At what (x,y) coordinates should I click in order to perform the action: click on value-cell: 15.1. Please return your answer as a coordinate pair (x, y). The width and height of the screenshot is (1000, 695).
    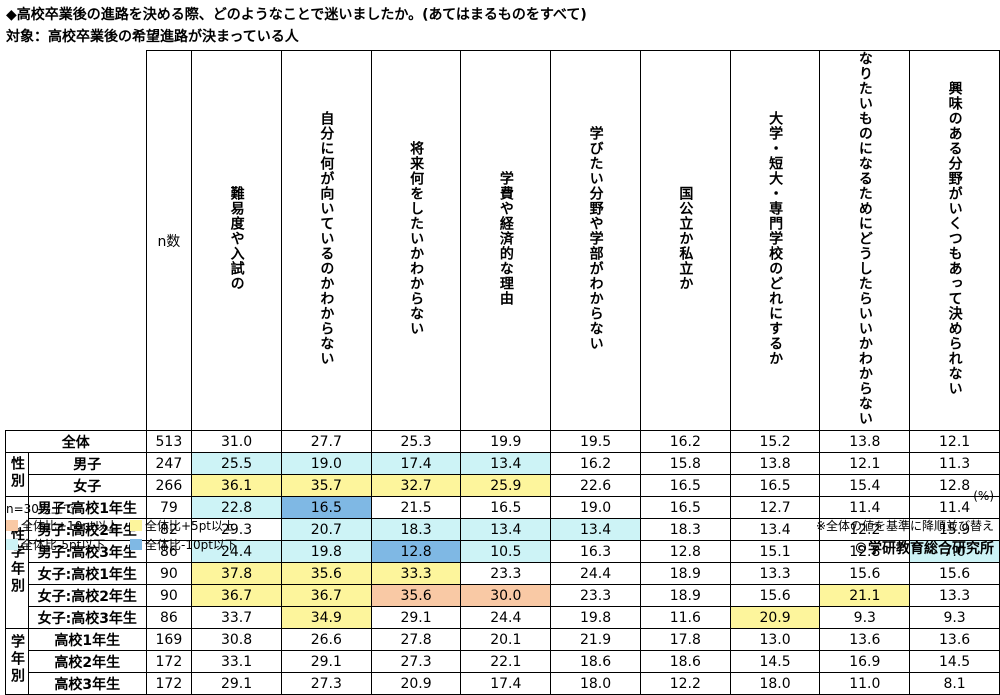
    Looking at the image, I should click on (775, 551).